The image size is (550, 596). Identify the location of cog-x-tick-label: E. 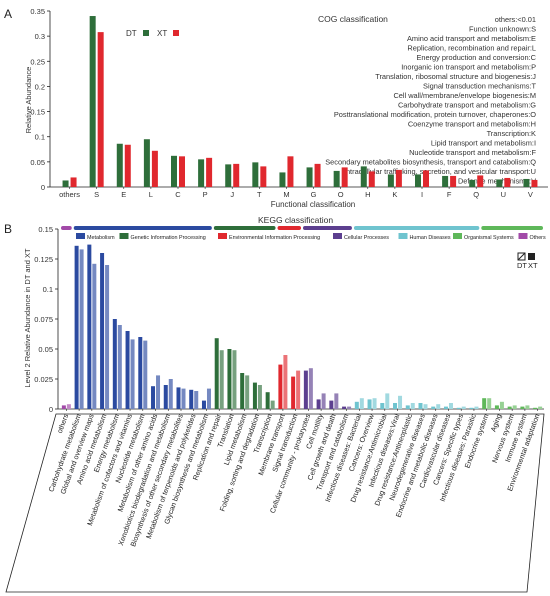
(123, 194).